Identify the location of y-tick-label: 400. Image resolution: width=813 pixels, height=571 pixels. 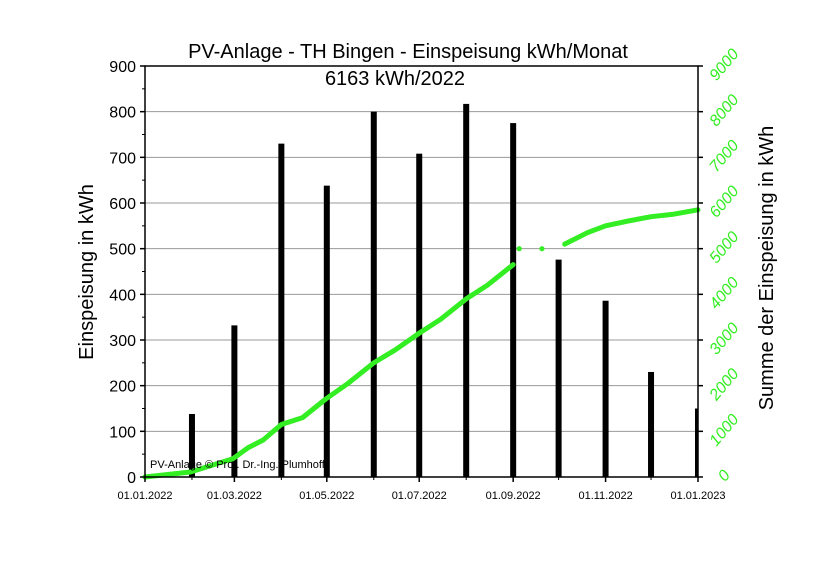
(122, 295).